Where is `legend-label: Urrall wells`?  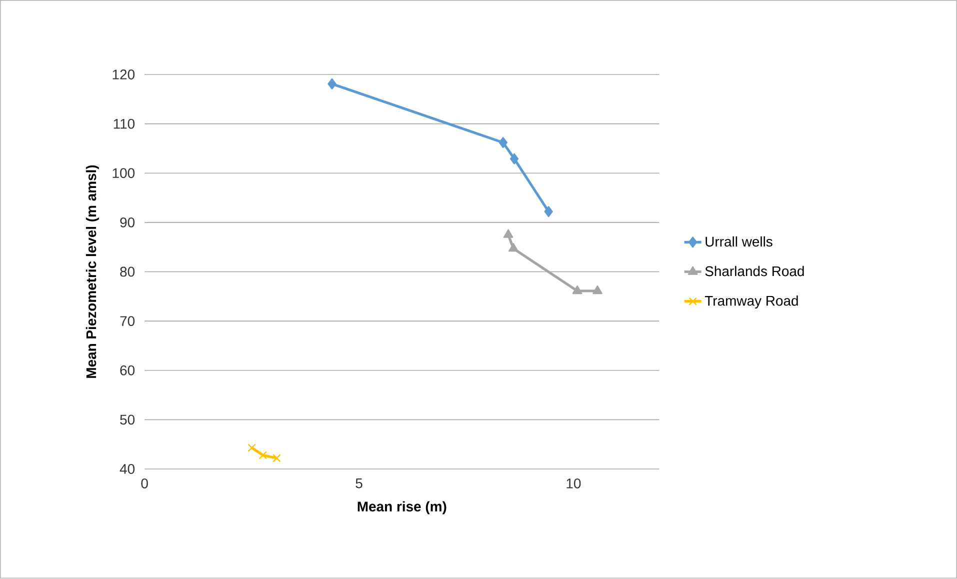 legend-label: Urrall wells is located at coordinates (739, 241).